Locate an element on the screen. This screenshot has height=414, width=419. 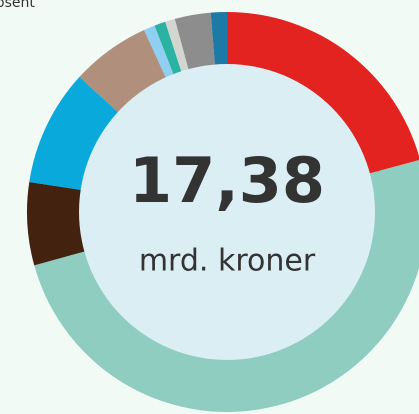
center-value: 17,38 is located at coordinates (227, 180).